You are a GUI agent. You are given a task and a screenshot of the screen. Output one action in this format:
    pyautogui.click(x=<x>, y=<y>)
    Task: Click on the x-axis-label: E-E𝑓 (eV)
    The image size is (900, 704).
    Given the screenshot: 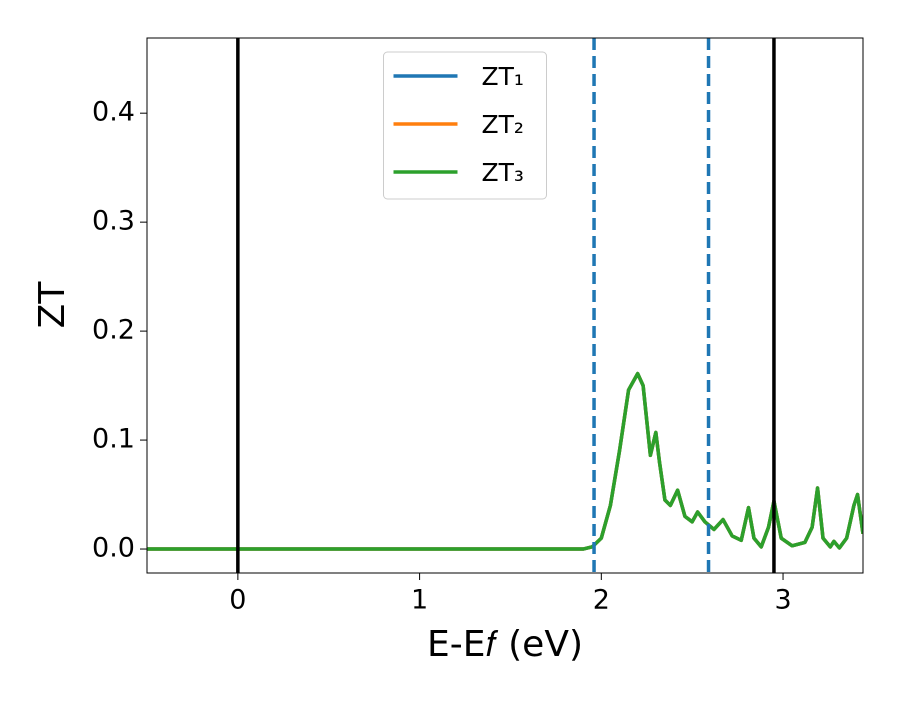 What is the action you would take?
    pyautogui.click(x=505, y=644)
    